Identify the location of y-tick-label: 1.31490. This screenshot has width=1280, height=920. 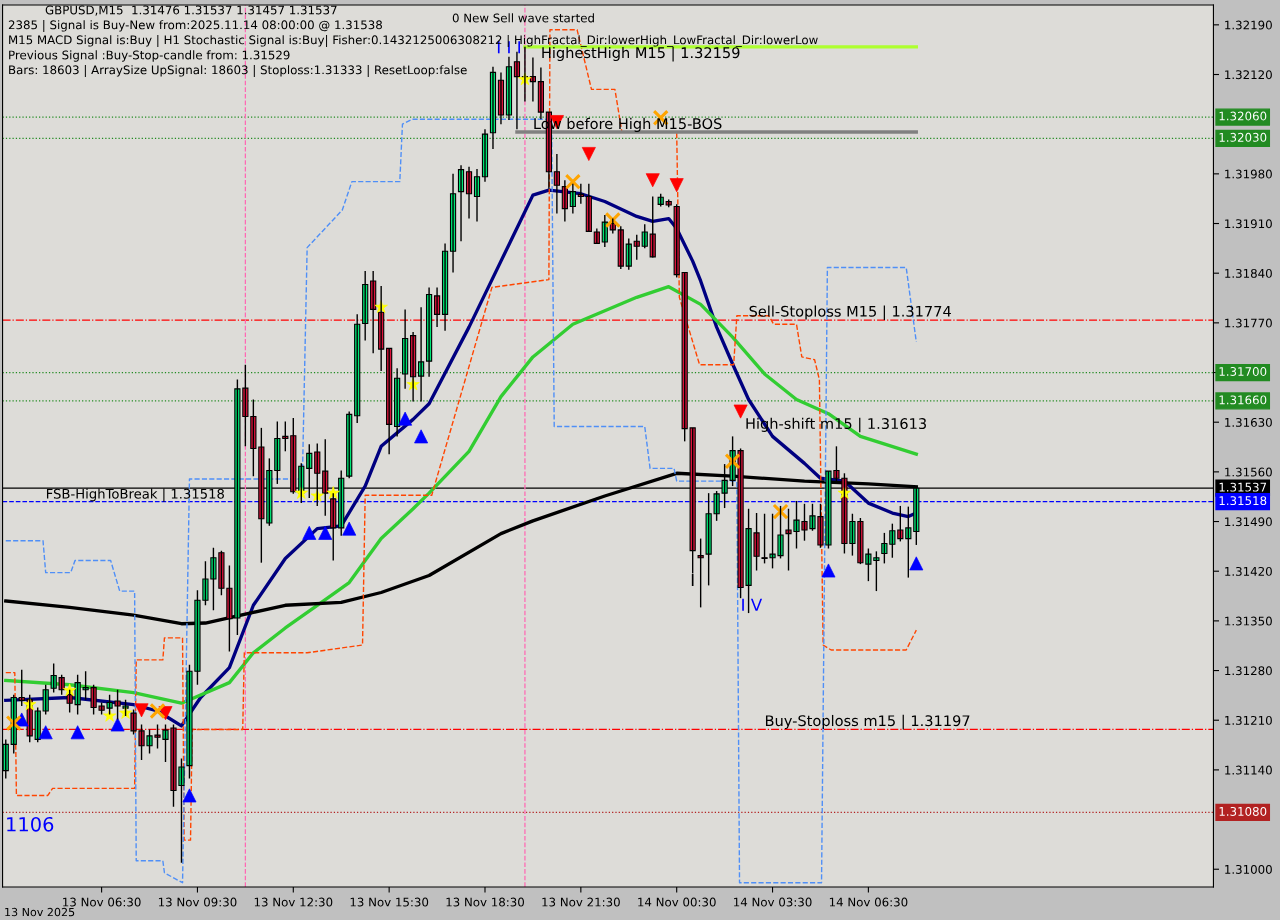
(1248, 522).